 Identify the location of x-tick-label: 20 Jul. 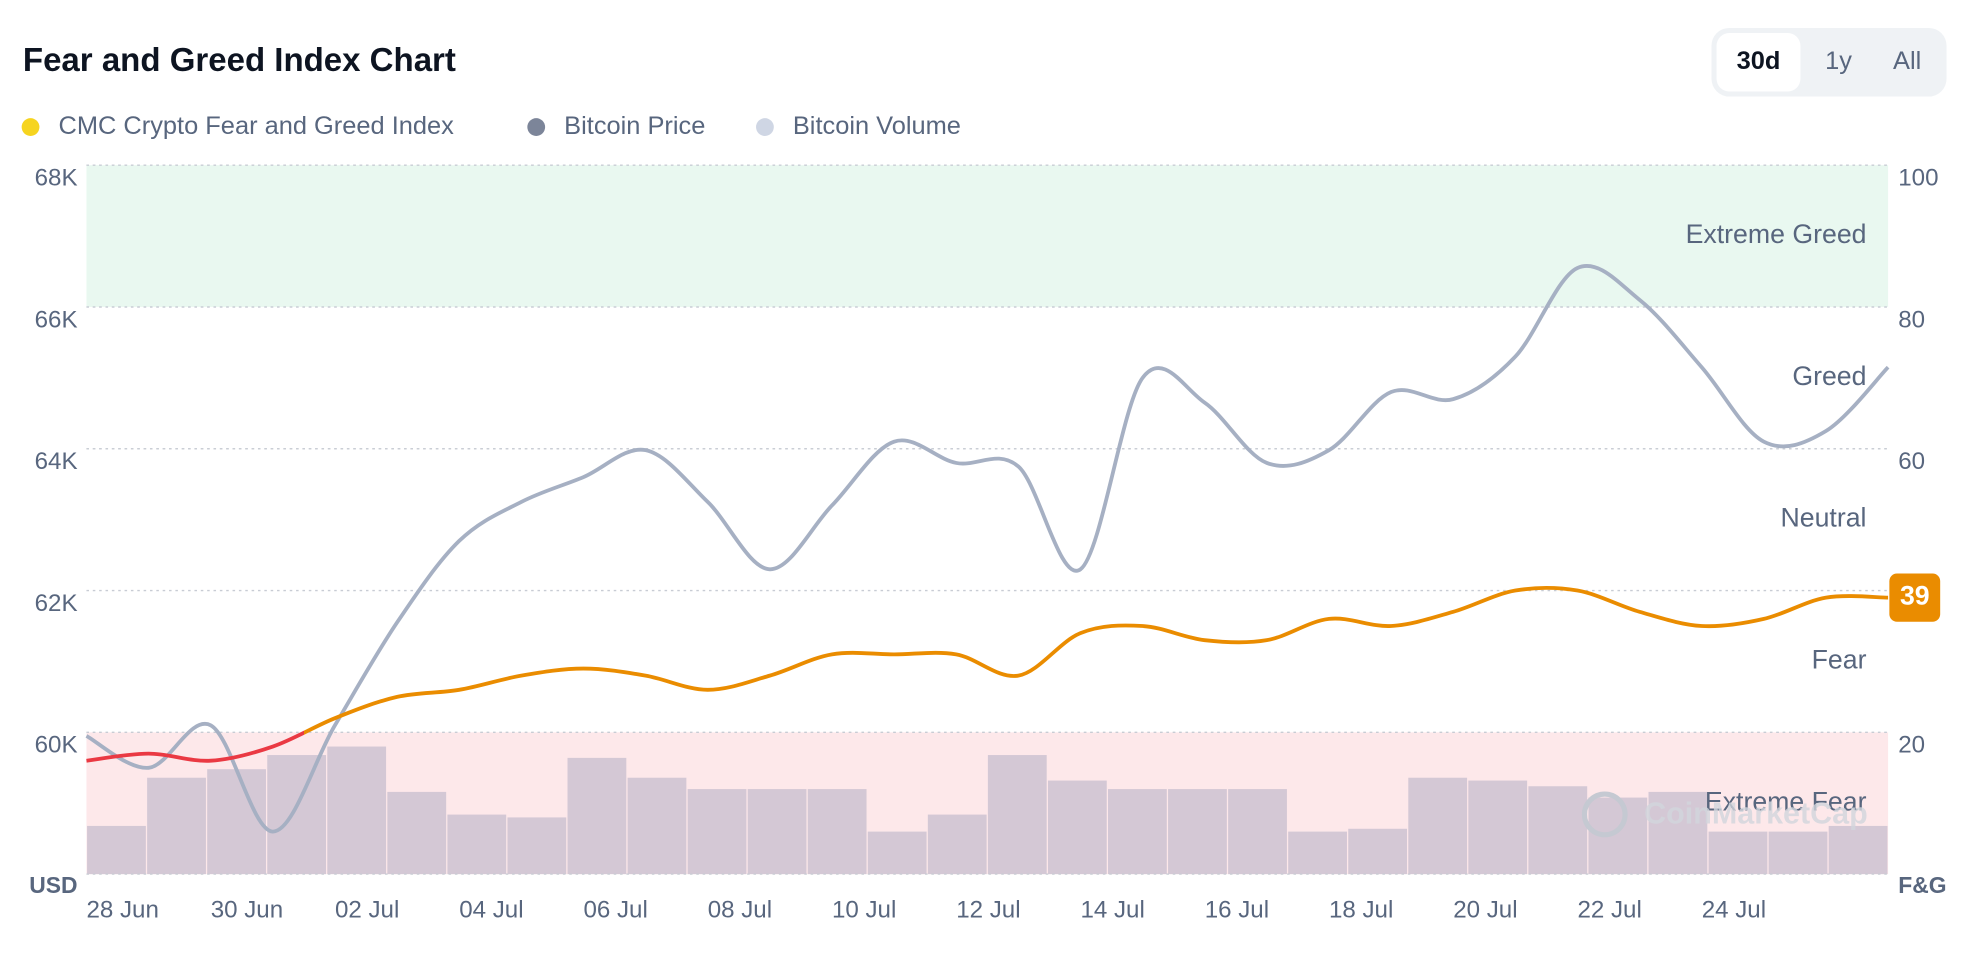
(1485, 909).